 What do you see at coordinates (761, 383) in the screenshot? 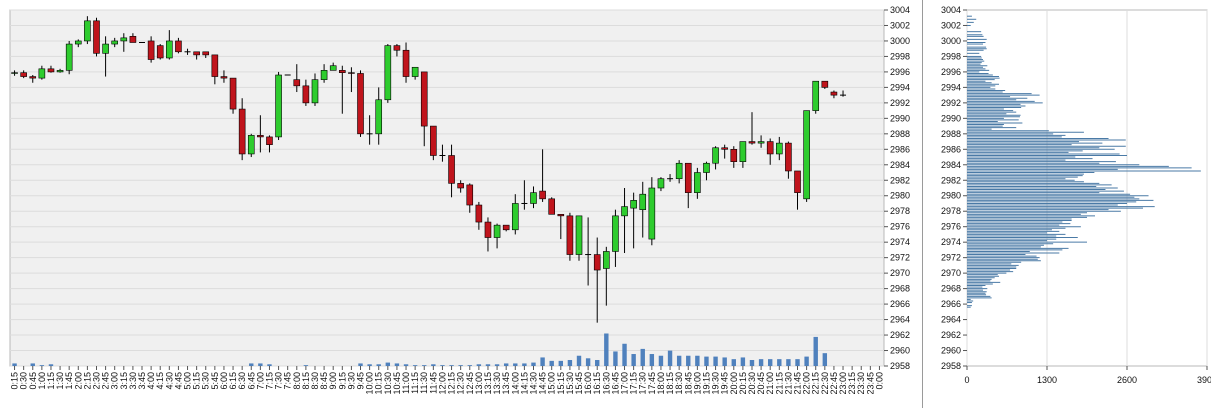
I see `x-tick-label: 20:45` at bounding box center [761, 383].